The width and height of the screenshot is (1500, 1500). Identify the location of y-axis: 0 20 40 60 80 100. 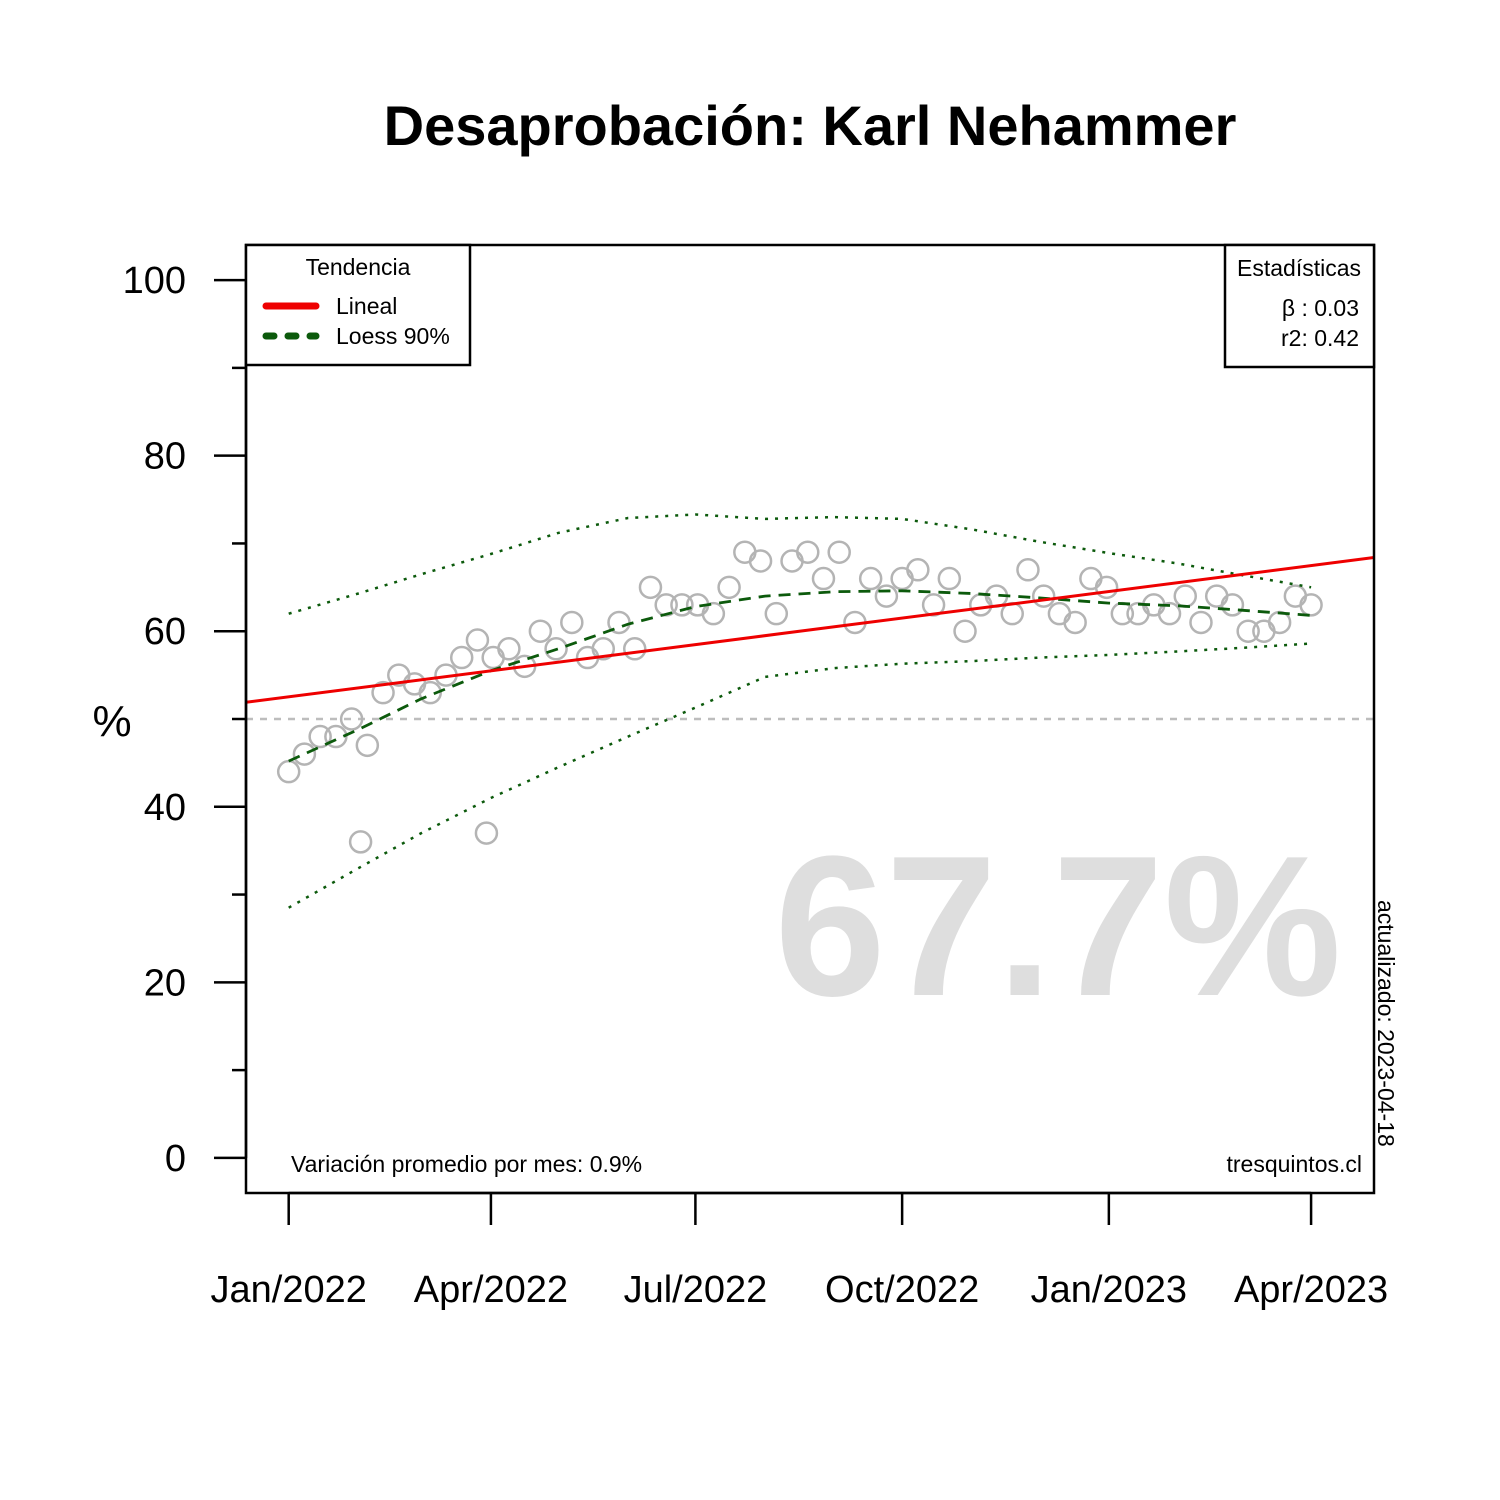
(185, 720).